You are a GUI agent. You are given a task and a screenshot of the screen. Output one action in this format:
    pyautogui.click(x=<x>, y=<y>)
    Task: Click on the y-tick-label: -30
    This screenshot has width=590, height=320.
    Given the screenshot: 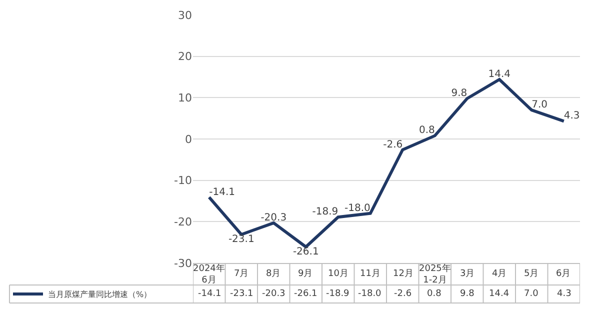 What is the action you would take?
    pyautogui.click(x=183, y=263)
    